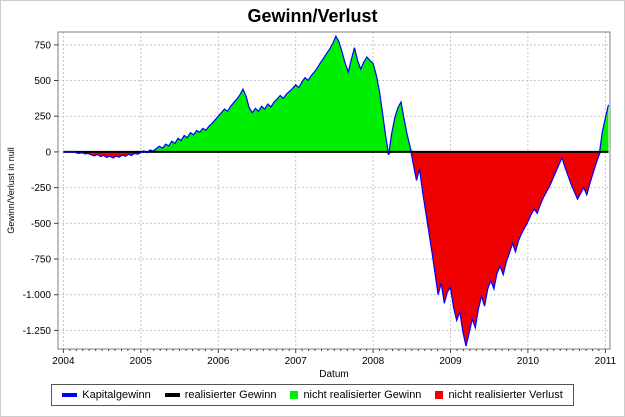  Describe the element at coordinates (312, 16) in the screenshot. I see `chart-title: Gewinn/Verlust` at that location.